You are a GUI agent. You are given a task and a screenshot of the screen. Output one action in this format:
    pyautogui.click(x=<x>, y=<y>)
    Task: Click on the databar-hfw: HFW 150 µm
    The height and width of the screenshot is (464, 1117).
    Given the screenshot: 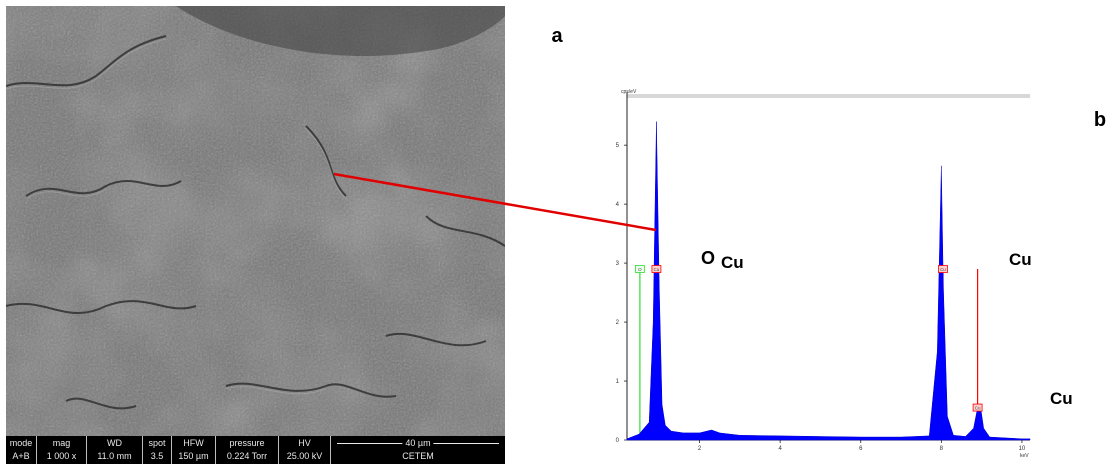 What is the action you would take?
    pyautogui.click(x=194, y=450)
    